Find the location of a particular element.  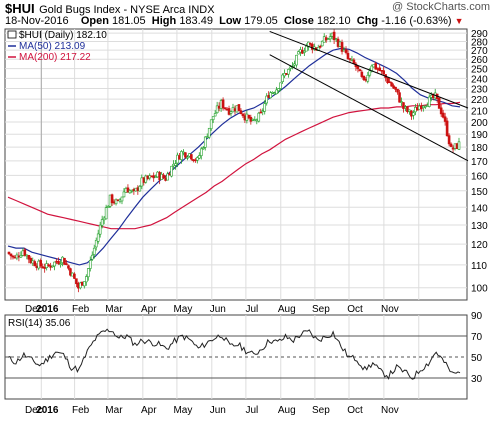

chg-value: -1.16 (-0.63%) is located at coordinates (416, 21).